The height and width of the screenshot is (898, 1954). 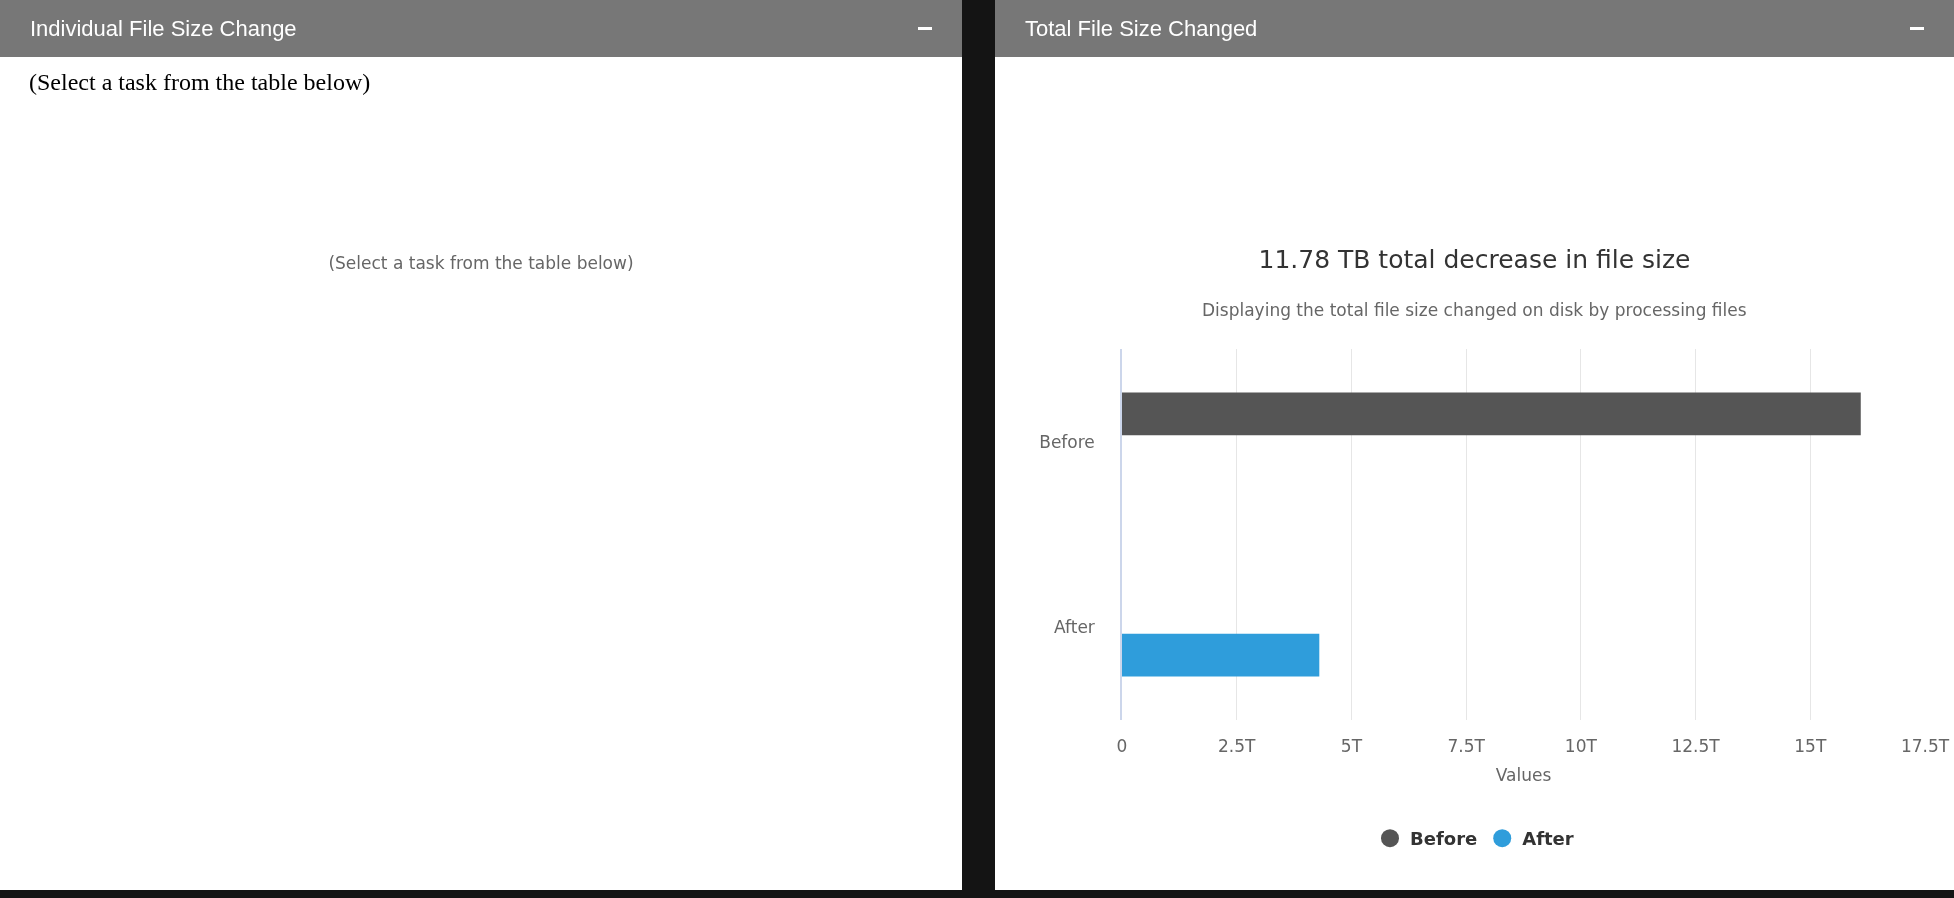 I want to click on x-tick-label: 7.5T, so click(x=1466, y=746).